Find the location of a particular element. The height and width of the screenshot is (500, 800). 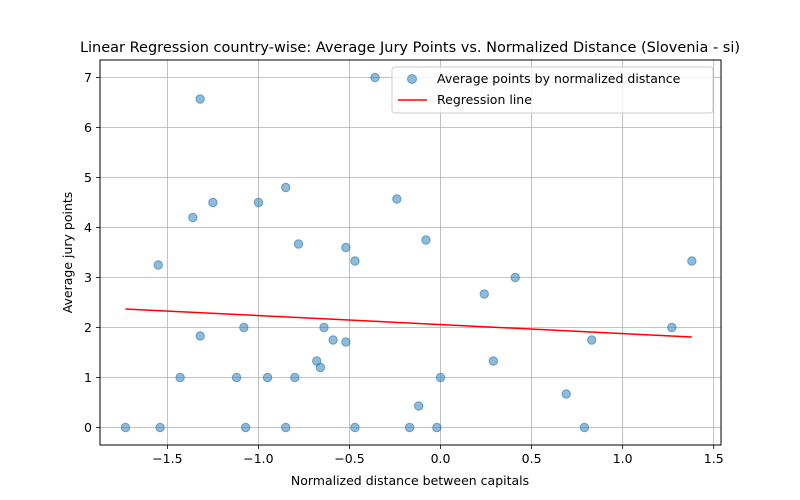

regression-line-group is located at coordinates (408, 323).